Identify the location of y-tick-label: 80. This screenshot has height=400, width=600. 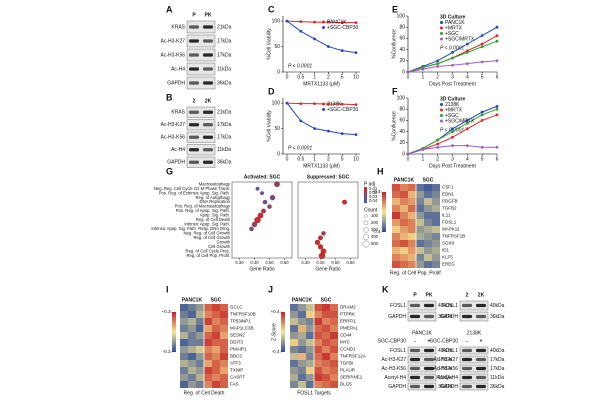
(402, 28).